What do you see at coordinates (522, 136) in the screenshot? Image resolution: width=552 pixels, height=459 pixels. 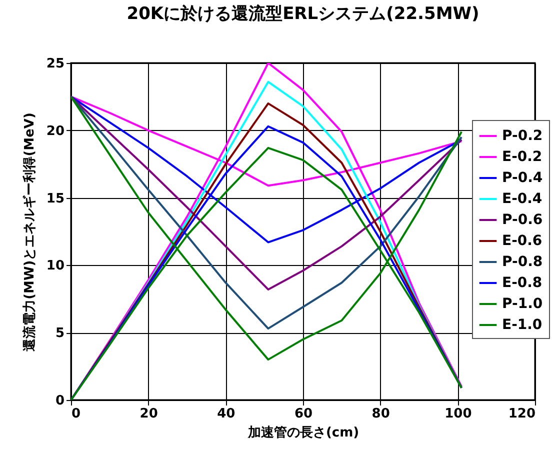 I see `legend-label: P-0.2` at bounding box center [522, 136].